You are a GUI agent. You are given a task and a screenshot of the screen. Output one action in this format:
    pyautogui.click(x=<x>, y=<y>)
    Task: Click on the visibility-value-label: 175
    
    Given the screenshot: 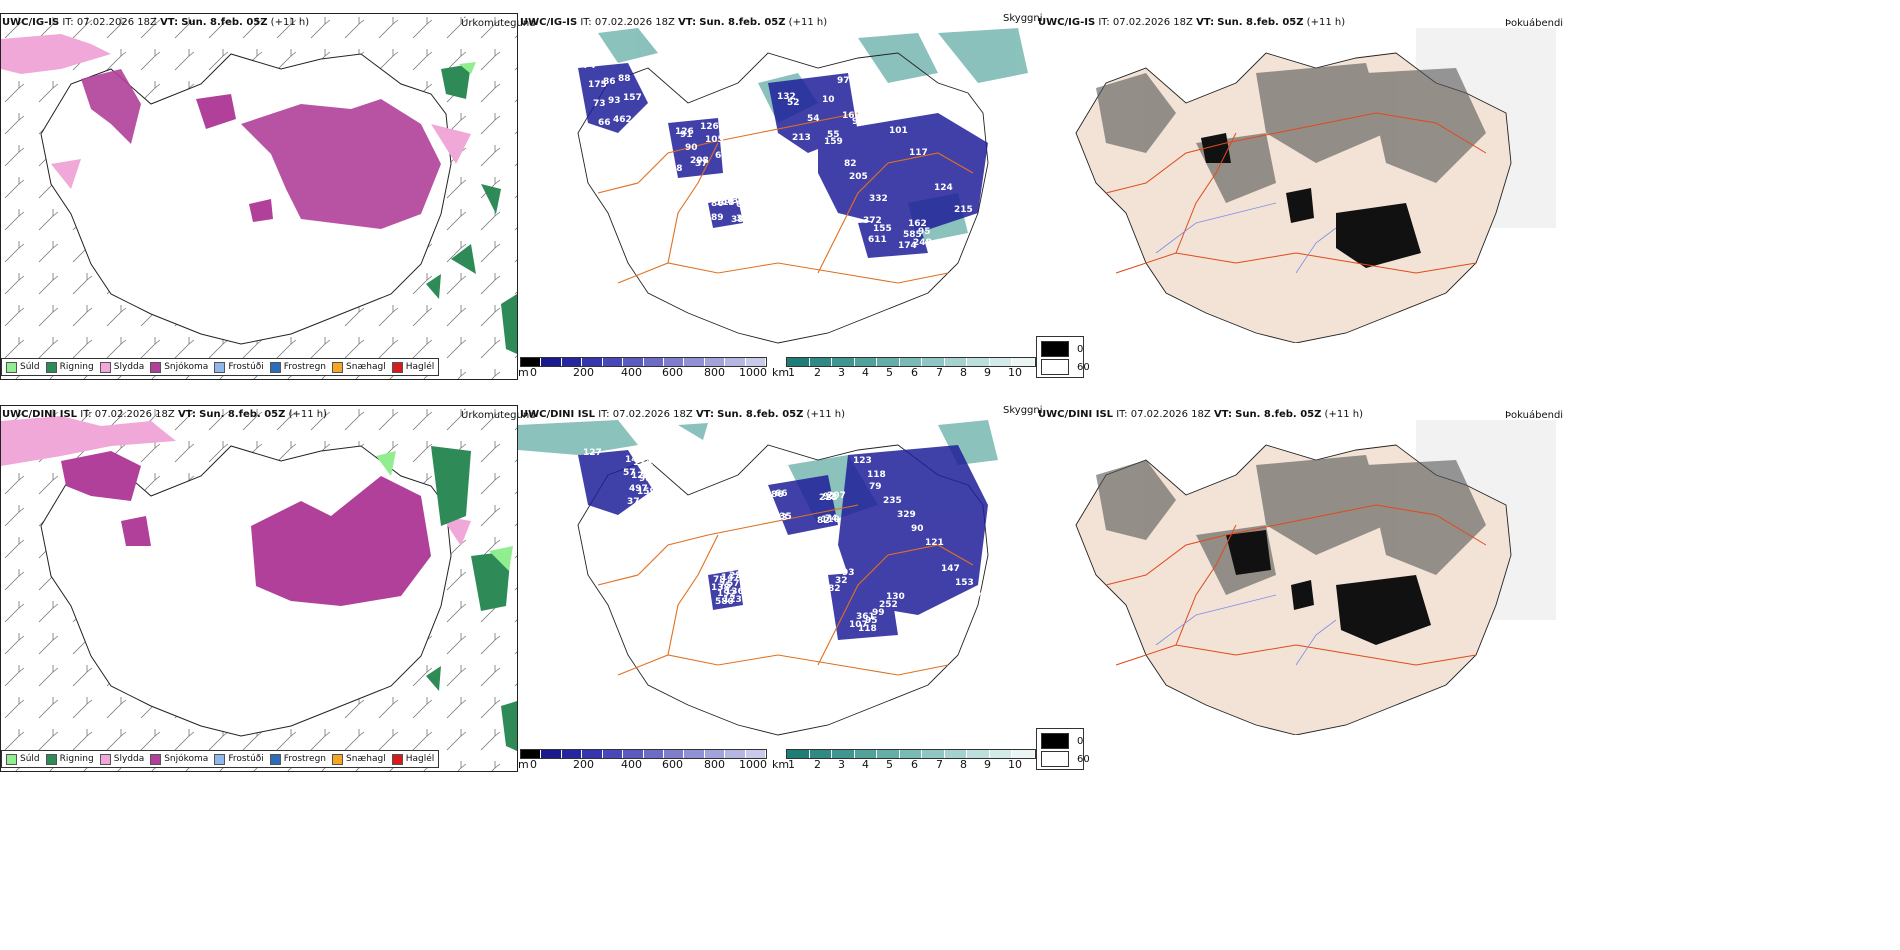 What is the action you would take?
    pyautogui.click(x=597, y=85)
    